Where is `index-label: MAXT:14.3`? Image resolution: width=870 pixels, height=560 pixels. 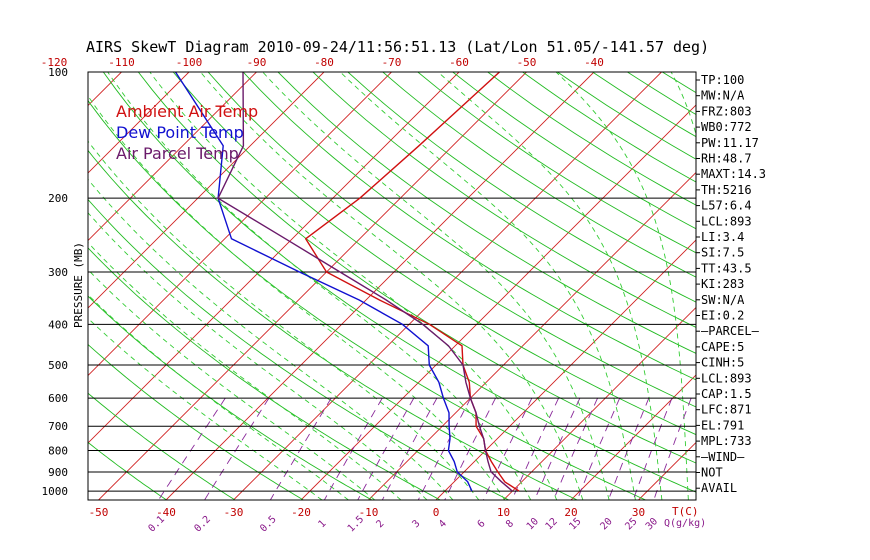
index-label: MAXT:14.3 is located at coordinates (733, 174).